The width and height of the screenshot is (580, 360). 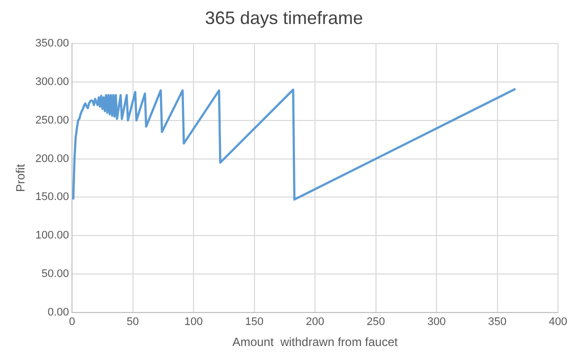 I want to click on chart-title: 365 days timeframe, so click(x=284, y=18).